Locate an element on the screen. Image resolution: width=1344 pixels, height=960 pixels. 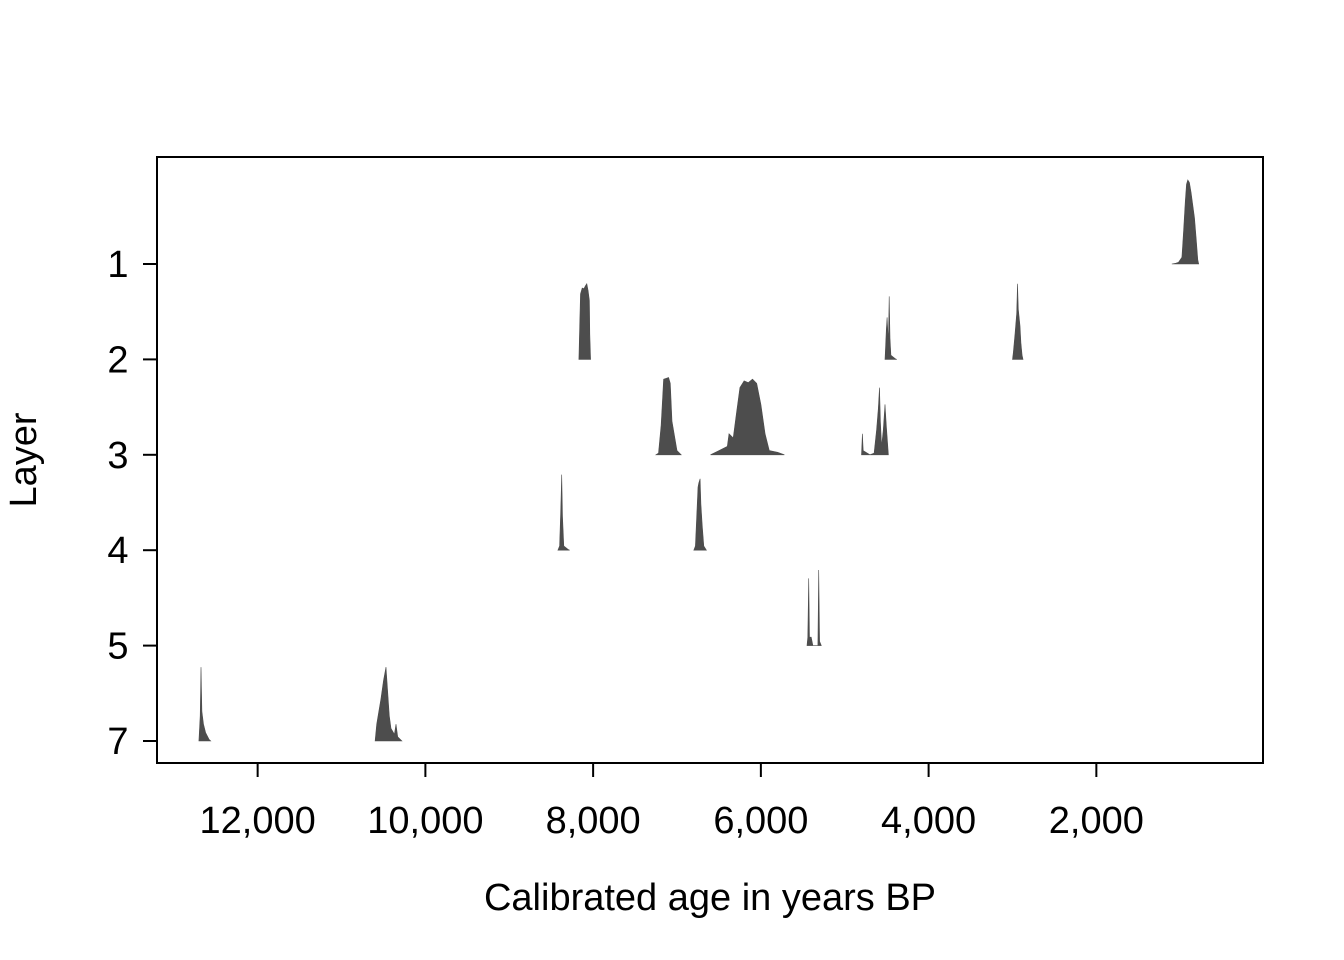
y-tick-label: 3 is located at coordinates (117, 456).